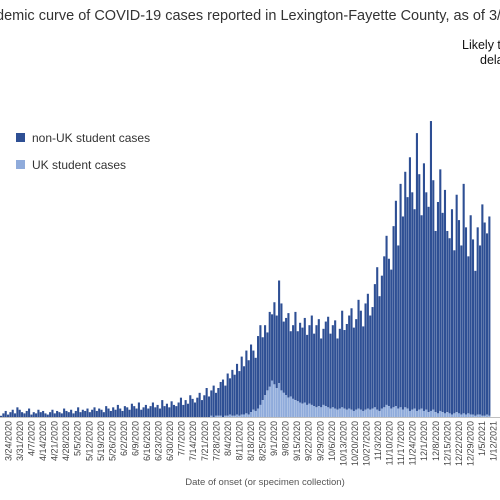 Image resolution: width=500 pixels, height=500 pixels. What do you see at coordinates (101, 441) in the screenshot?
I see `x-tick-label: 5/19/2020` at bounding box center [101, 441].